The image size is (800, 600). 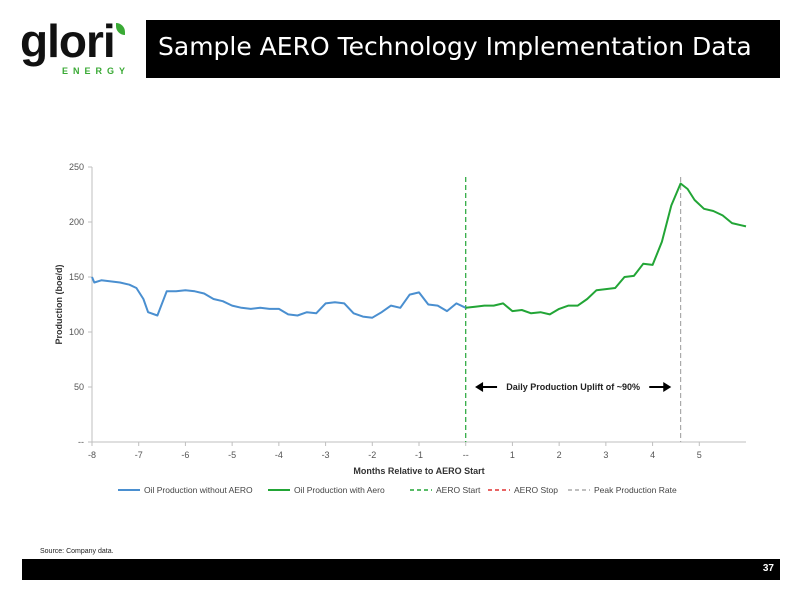 What do you see at coordinates (418, 471) in the screenshot?
I see `x-axis-label: Months Relative to AERO Start` at bounding box center [418, 471].